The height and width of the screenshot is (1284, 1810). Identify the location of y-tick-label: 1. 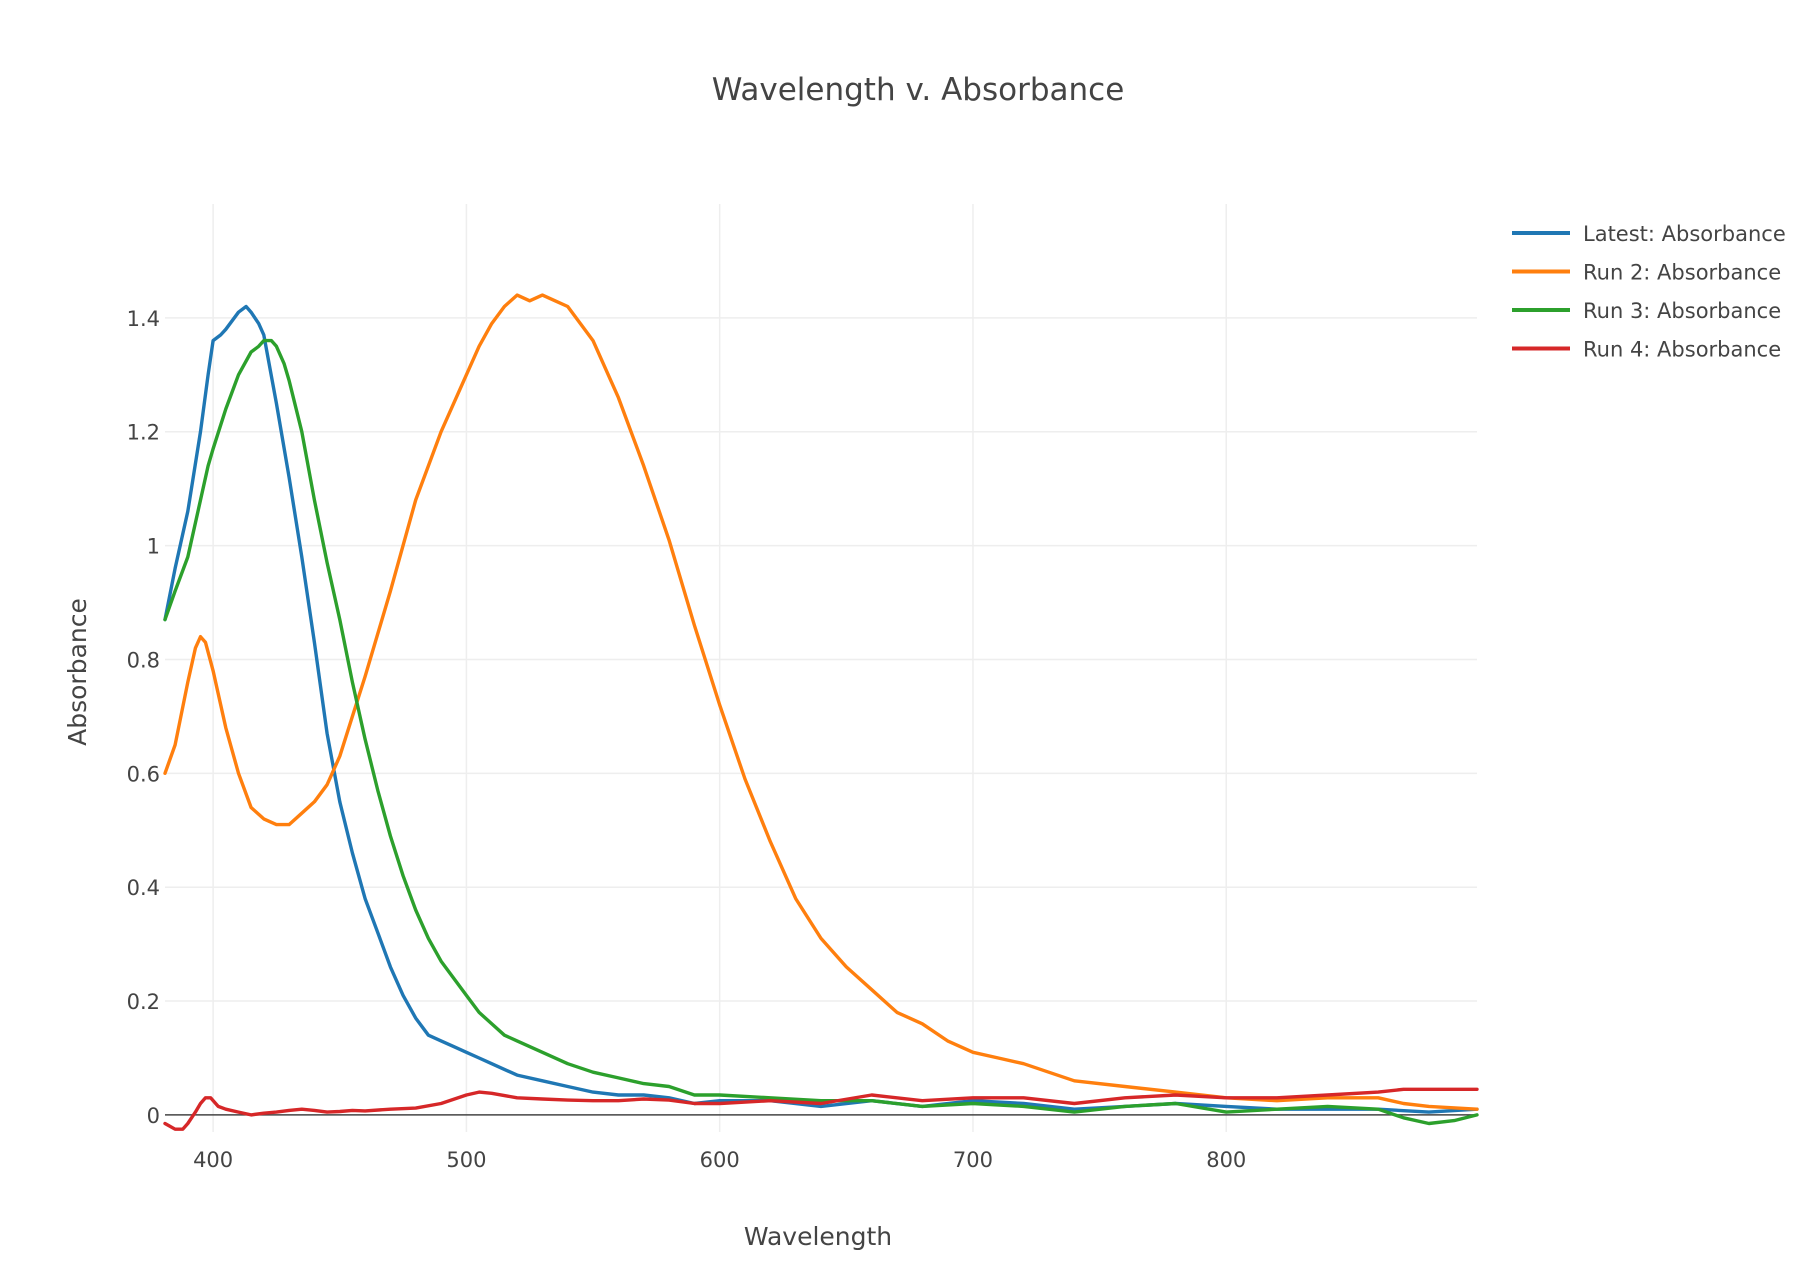
(153, 547).